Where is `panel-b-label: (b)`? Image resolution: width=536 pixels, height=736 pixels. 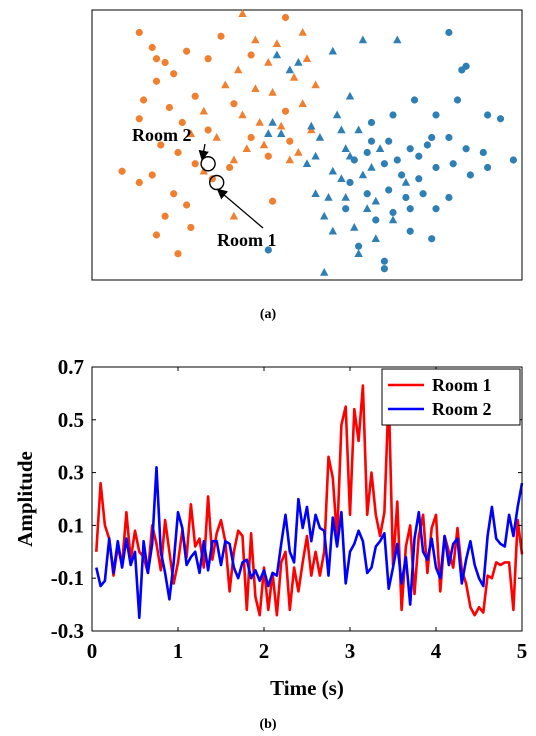 panel-b-label: (b) is located at coordinates (267, 724).